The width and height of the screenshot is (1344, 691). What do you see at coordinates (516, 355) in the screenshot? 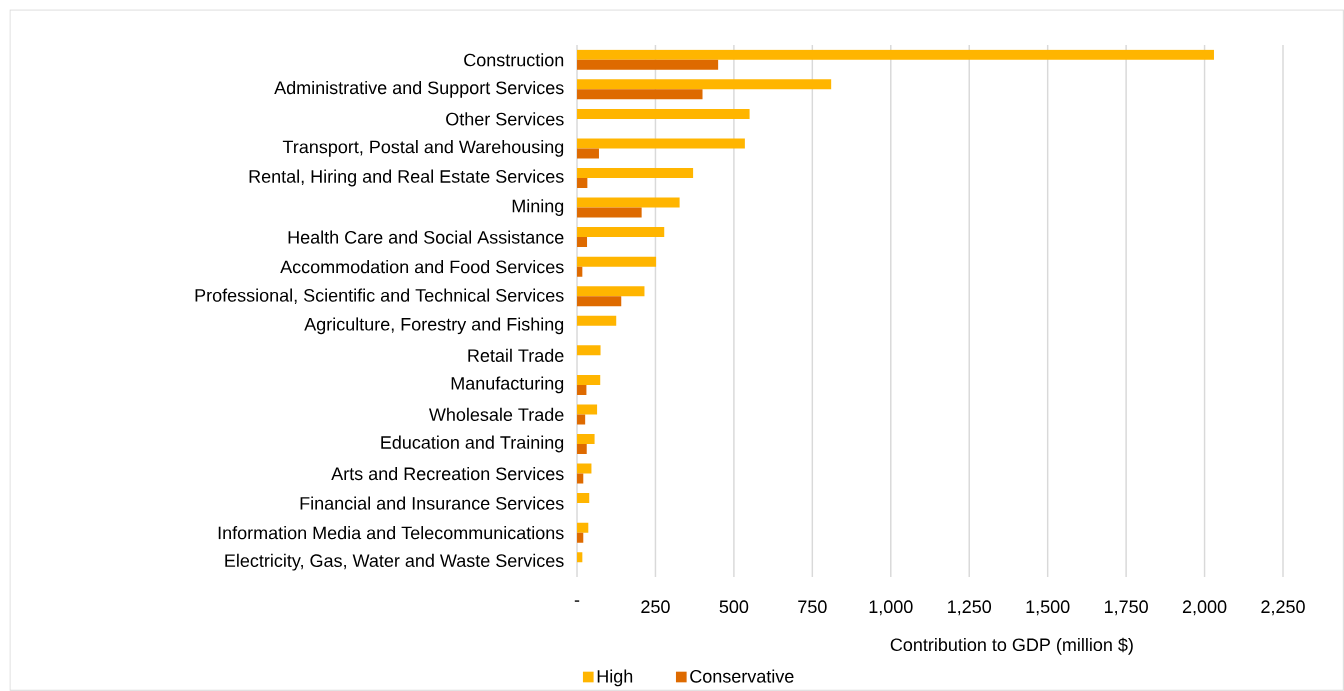
I see `y-tick-label: Retail Trade` at bounding box center [516, 355].